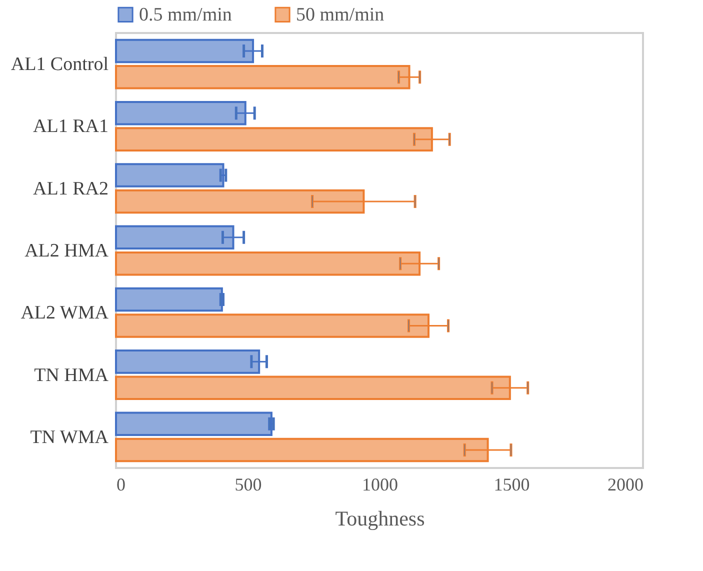  I want to click on y-tick-label: AL1 RA2, so click(70, 189).